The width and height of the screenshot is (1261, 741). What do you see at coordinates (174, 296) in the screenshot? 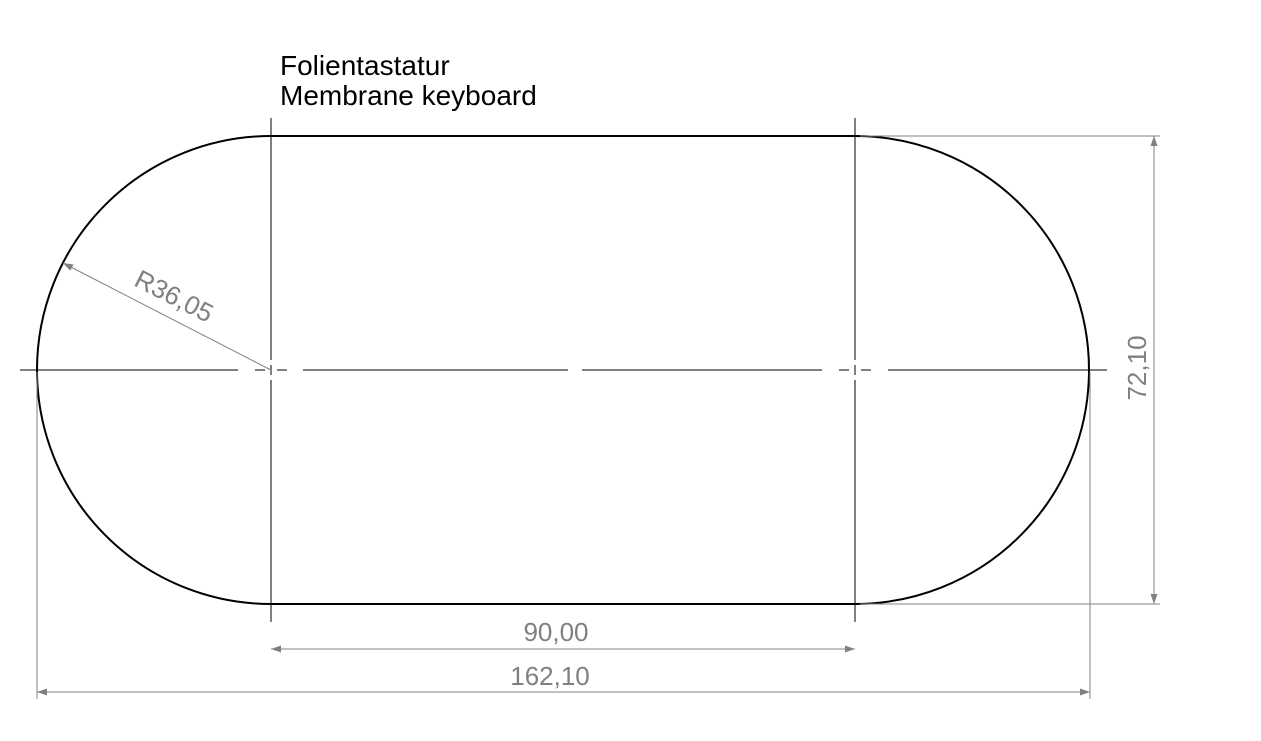
I see `radius-label: R36,05` at bounding box center [174, 296].